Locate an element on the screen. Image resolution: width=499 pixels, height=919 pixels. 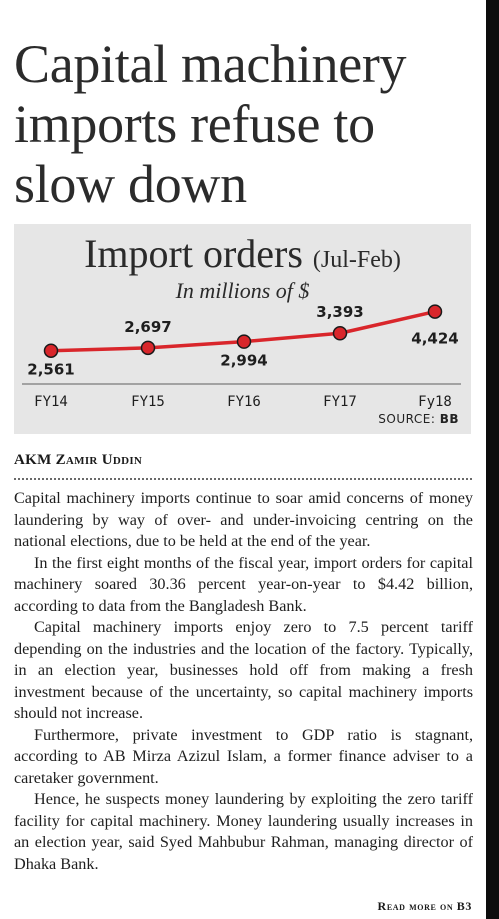
data-label: 3,393 is located at coordinates (339, 312).